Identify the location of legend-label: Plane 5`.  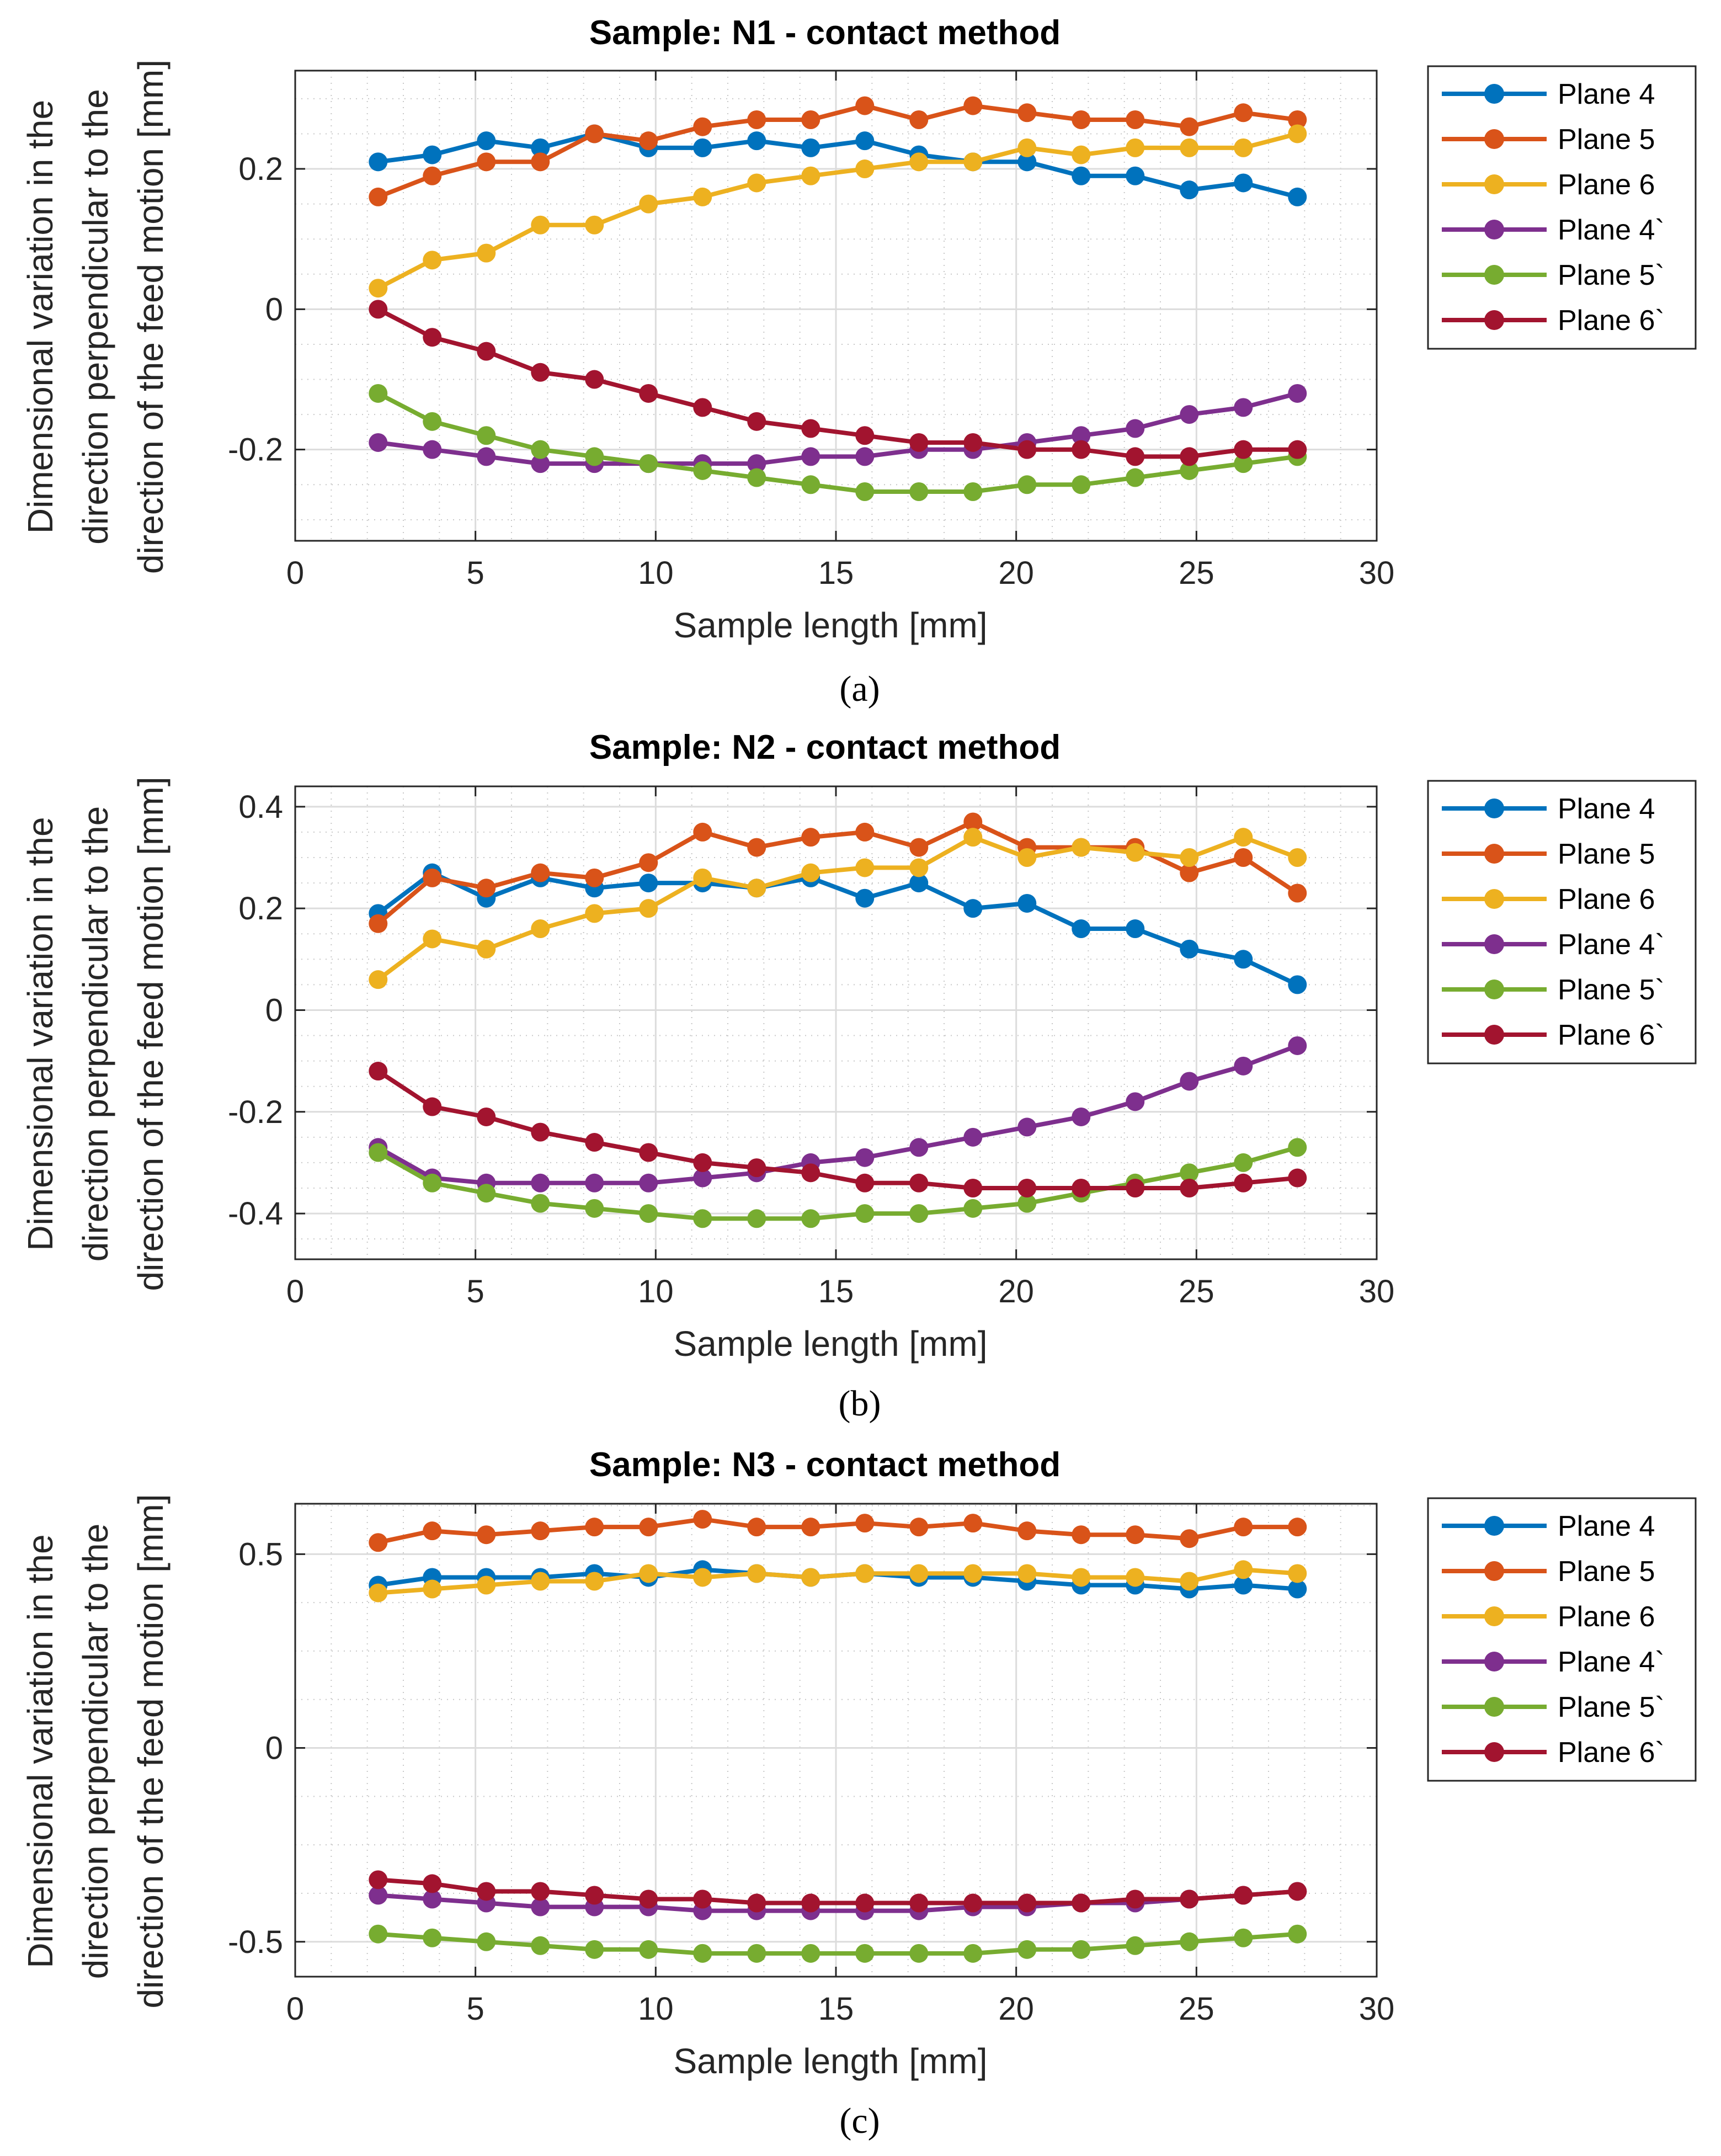
(1612, 275).